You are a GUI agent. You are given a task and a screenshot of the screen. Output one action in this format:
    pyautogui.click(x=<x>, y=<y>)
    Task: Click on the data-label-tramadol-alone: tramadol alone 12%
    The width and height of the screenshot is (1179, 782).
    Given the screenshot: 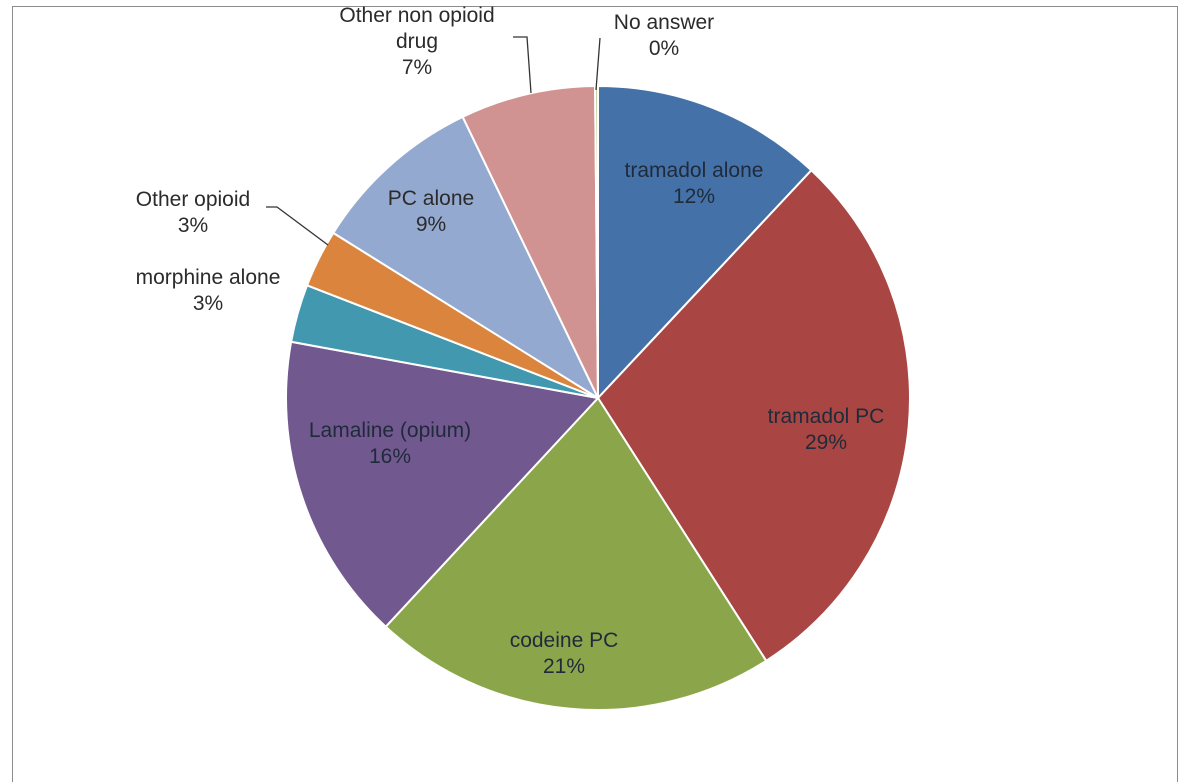 What is the action you would take?
    pyautogui.click(x=694, y=183)
    